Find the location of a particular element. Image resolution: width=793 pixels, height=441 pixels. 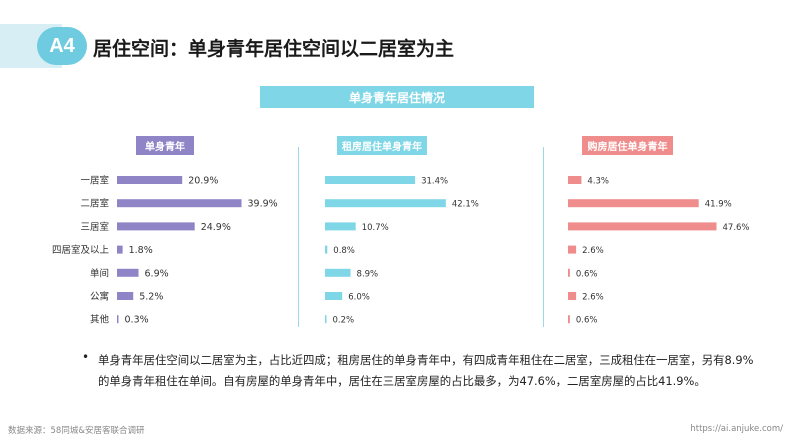

category-label: 二居室 is located at coordinates (94, 204).